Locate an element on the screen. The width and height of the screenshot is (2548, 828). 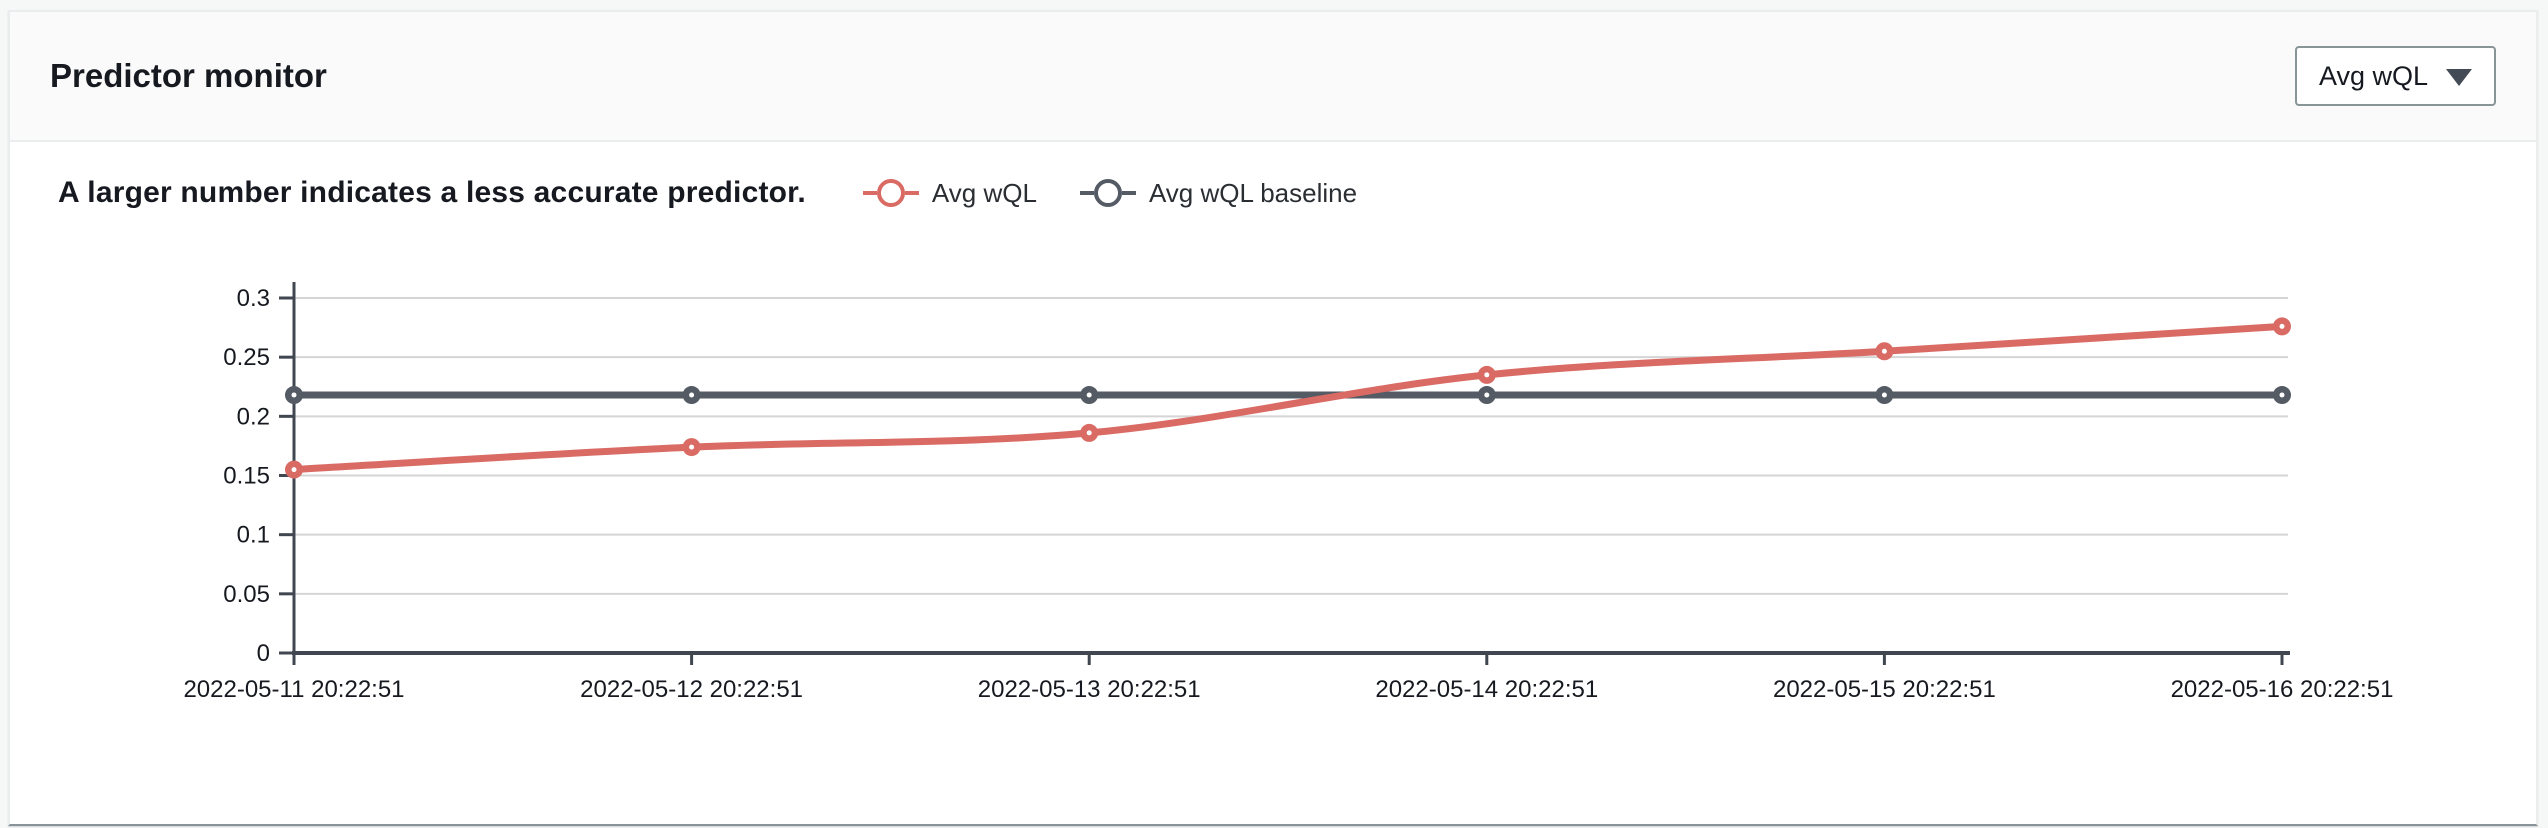
metric-select-dropdown: Avg wQL is located at coordinates (2395, 76).